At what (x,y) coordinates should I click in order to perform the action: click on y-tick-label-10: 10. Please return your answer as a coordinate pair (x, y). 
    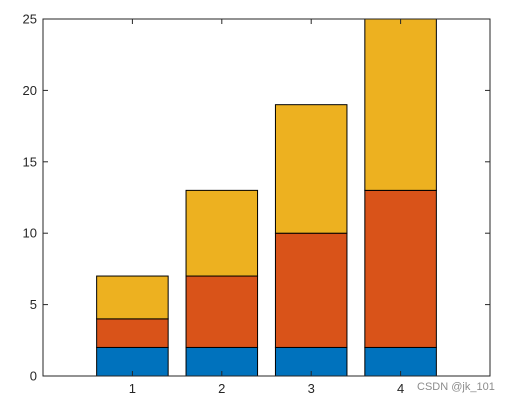
    Looking at the image, I should click on (30, 233).